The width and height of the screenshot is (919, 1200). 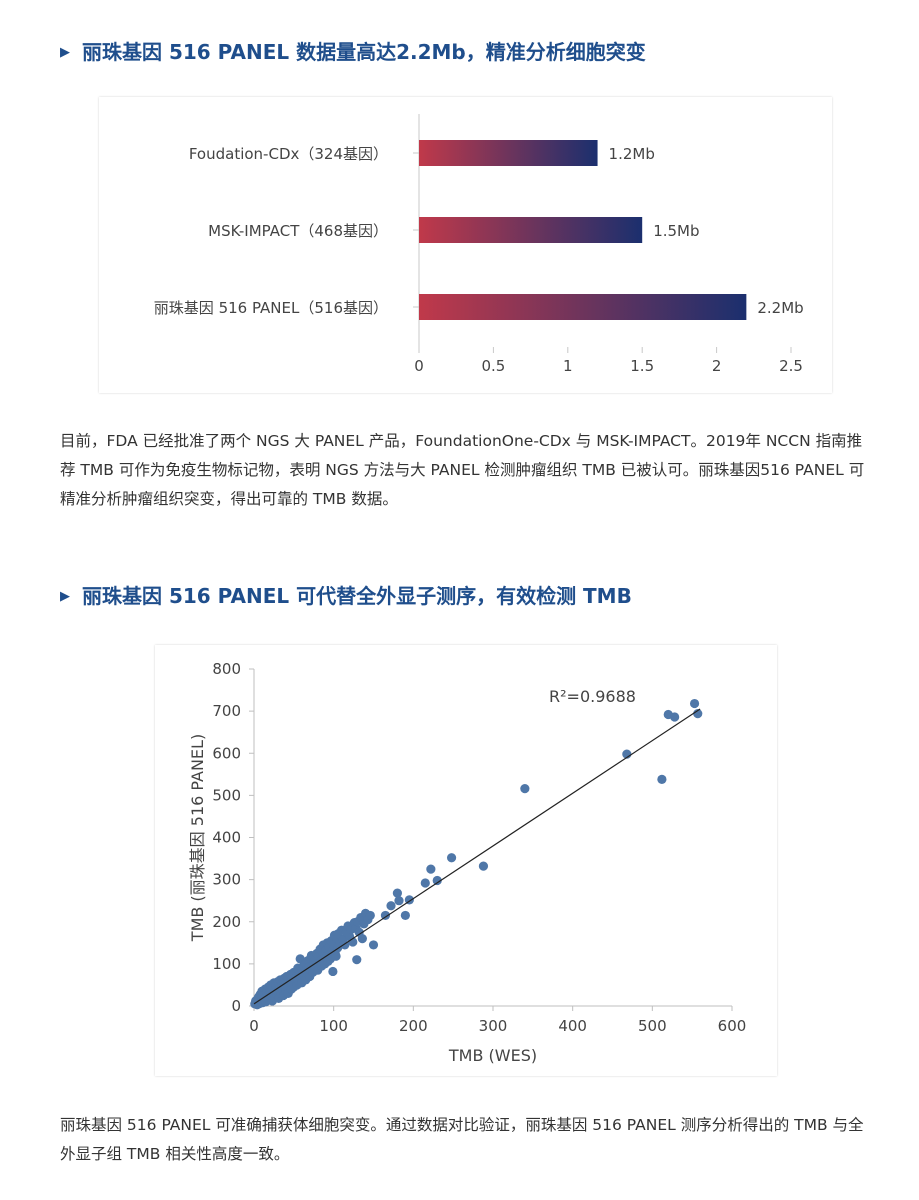 I want to click on section1-heading: ▶ 丽珠基因 516 PANEL 数据量高达2.2Mb，精准分析细胞突变, so click(x=353, y=50).